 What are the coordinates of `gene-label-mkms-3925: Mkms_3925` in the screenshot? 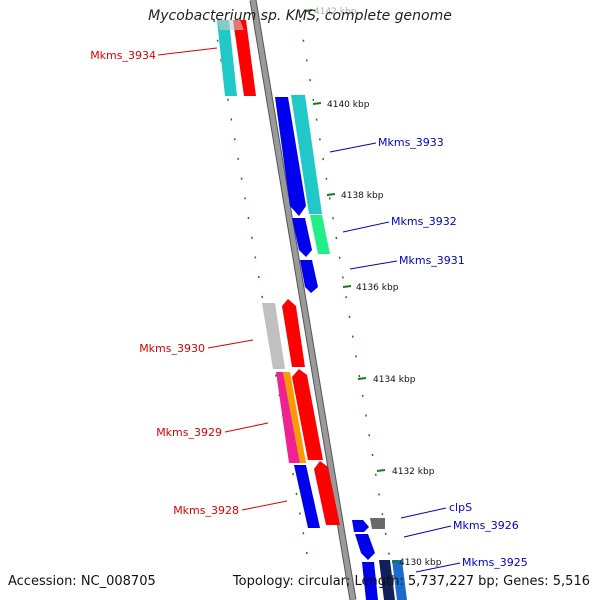 It's located at (495, 562).